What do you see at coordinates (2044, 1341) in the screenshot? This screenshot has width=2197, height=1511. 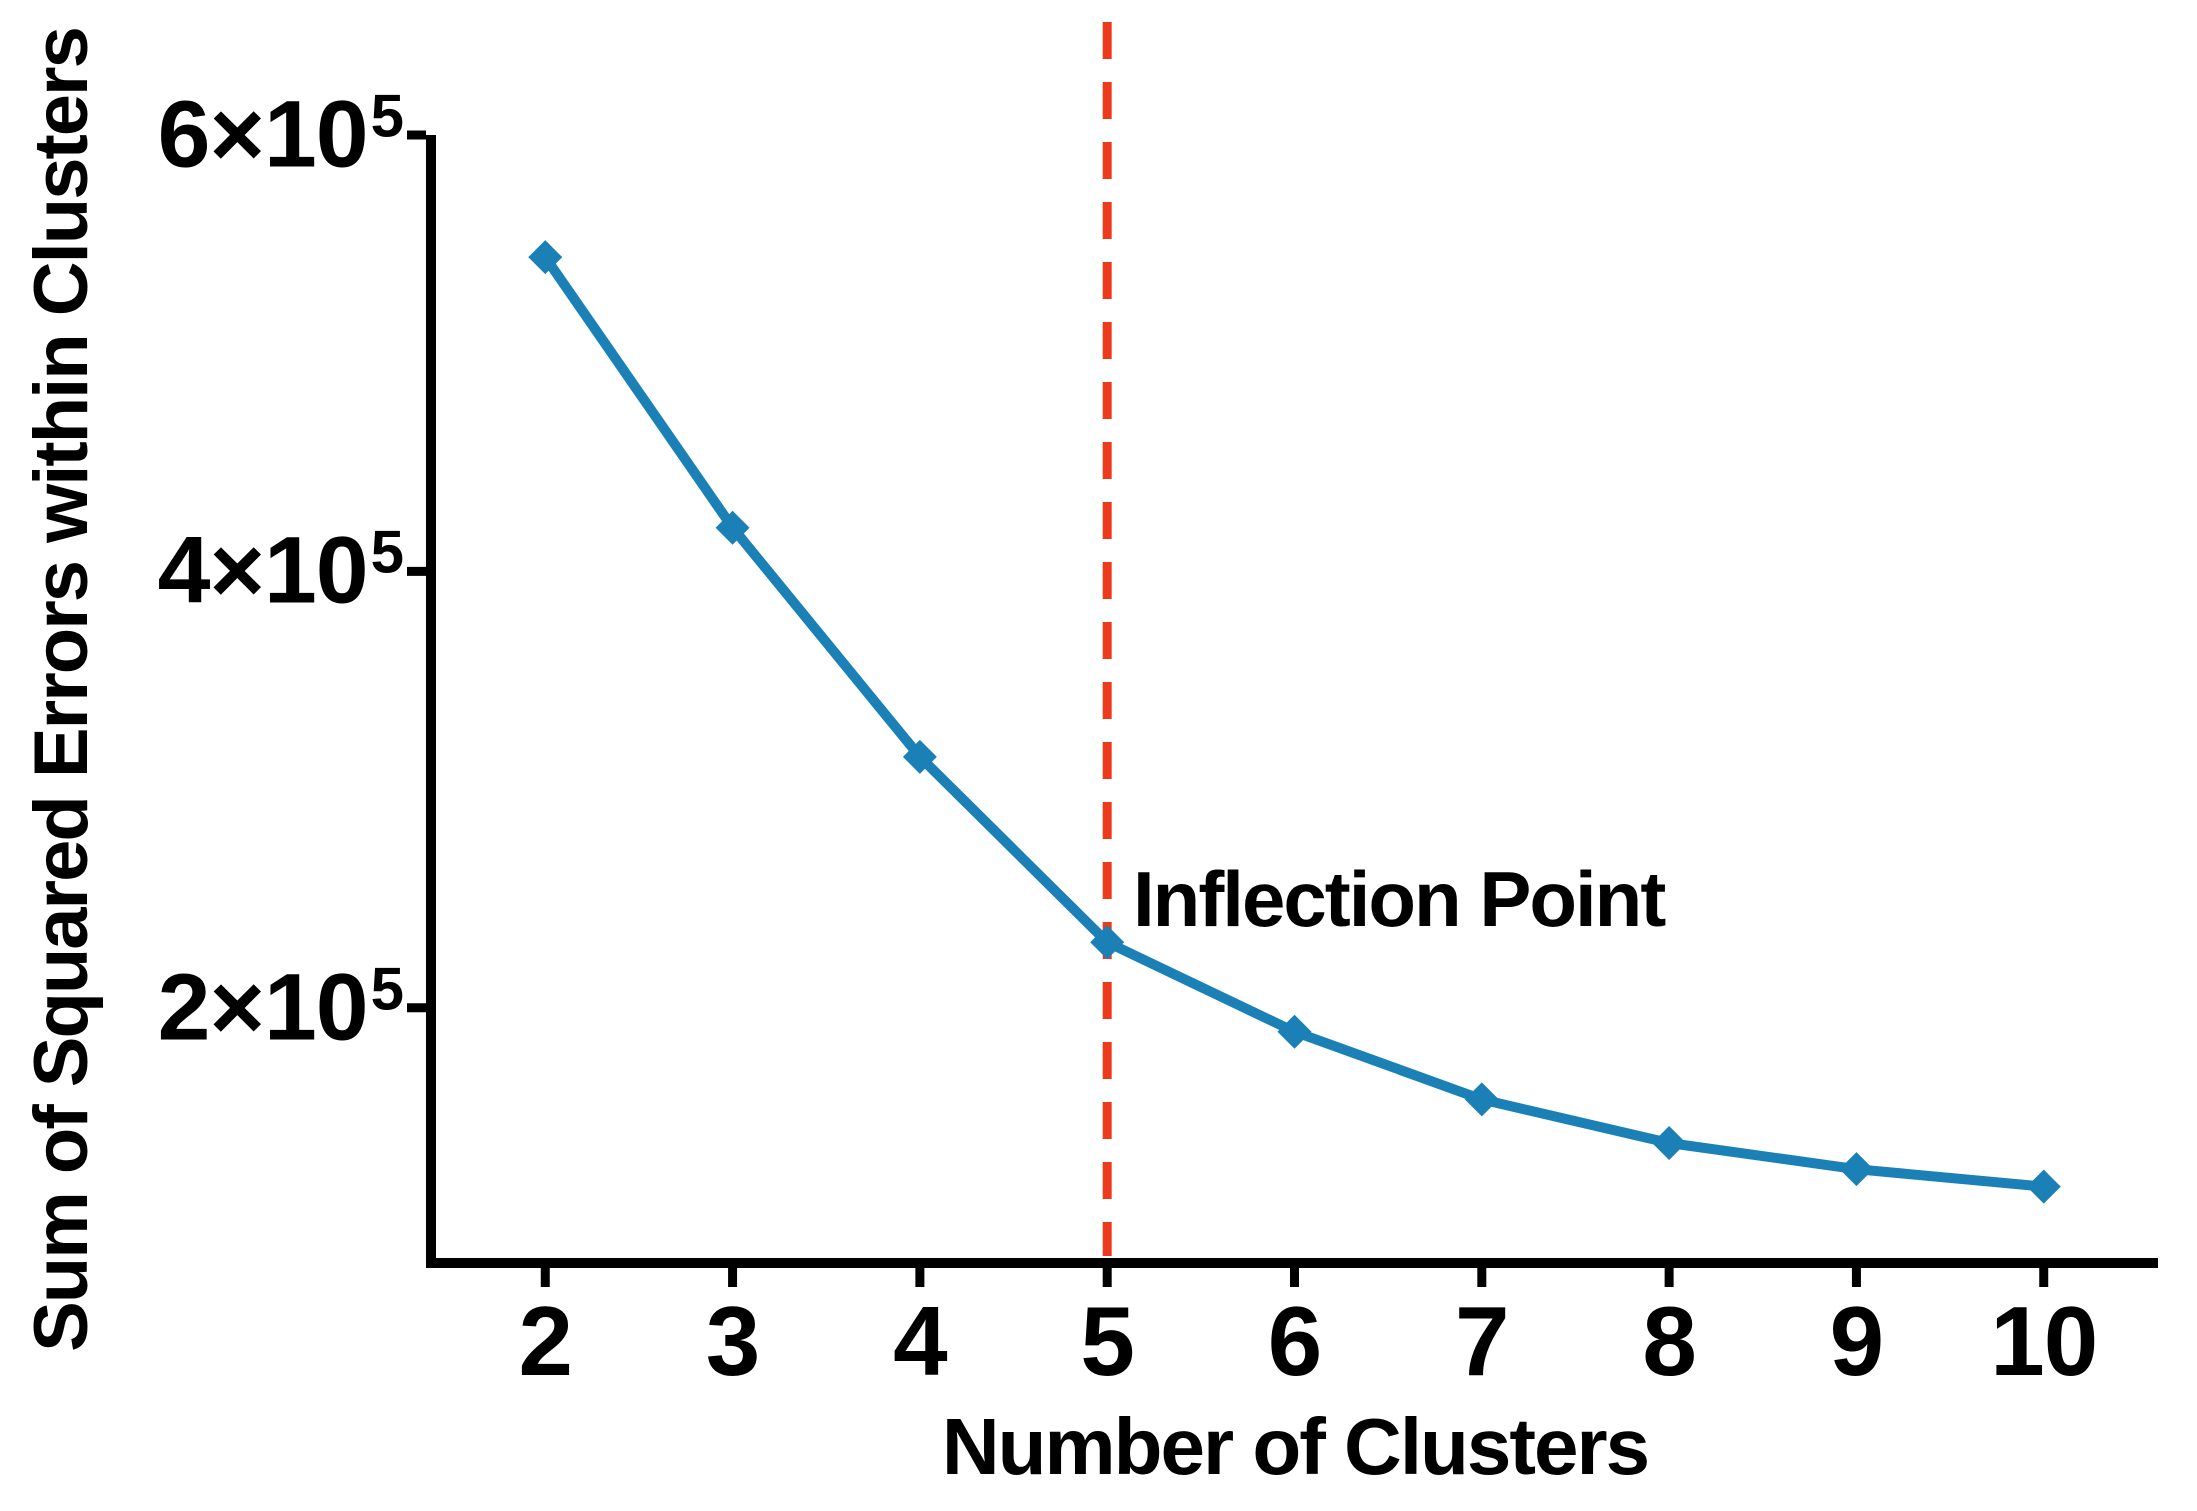 I see `x-tick-label: 10` at bounding box center [2044, 1341].